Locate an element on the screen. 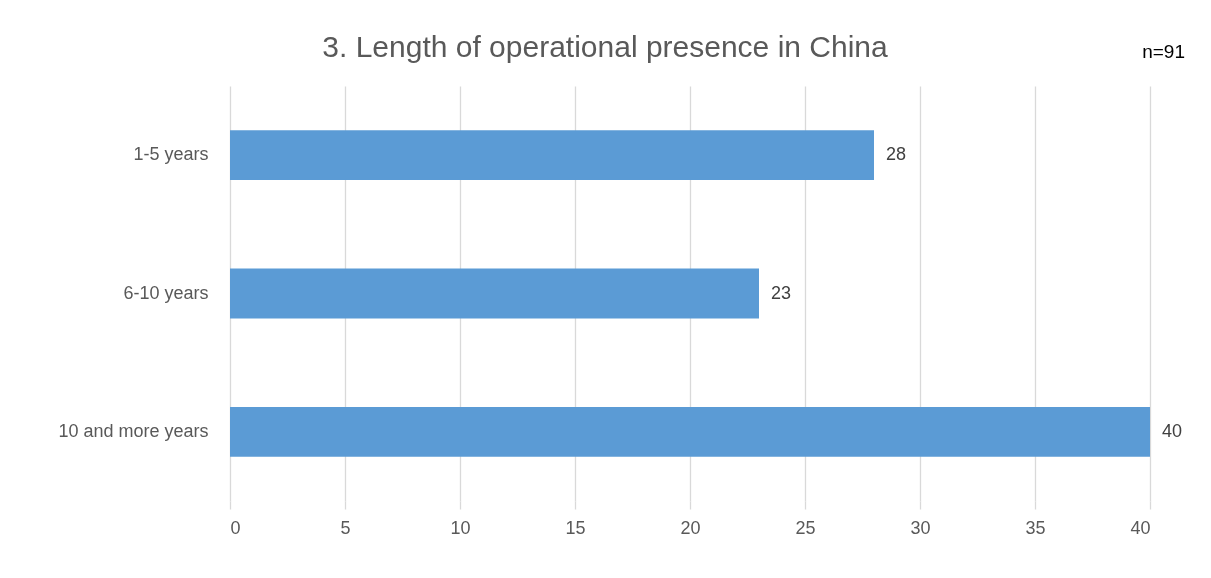  y-tick-label: 10 and more years is located at coordinates (133, 430).